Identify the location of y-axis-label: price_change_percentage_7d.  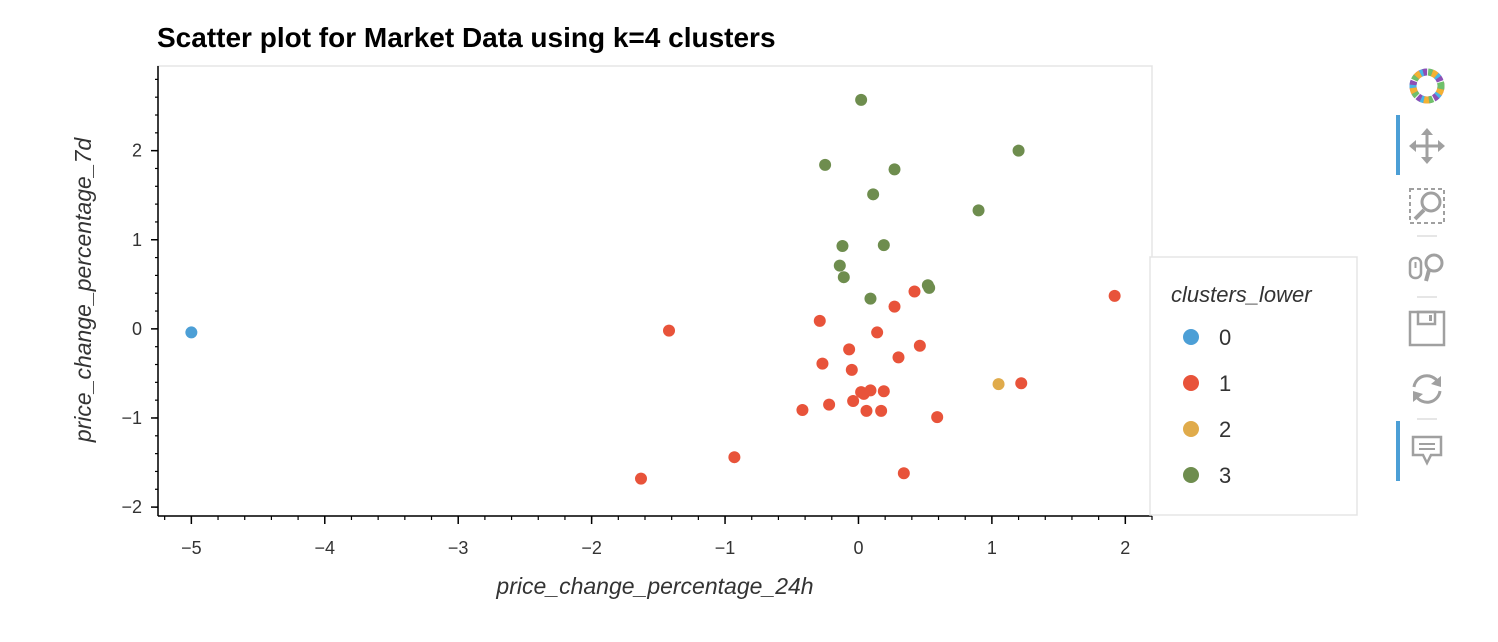
(83, 290).